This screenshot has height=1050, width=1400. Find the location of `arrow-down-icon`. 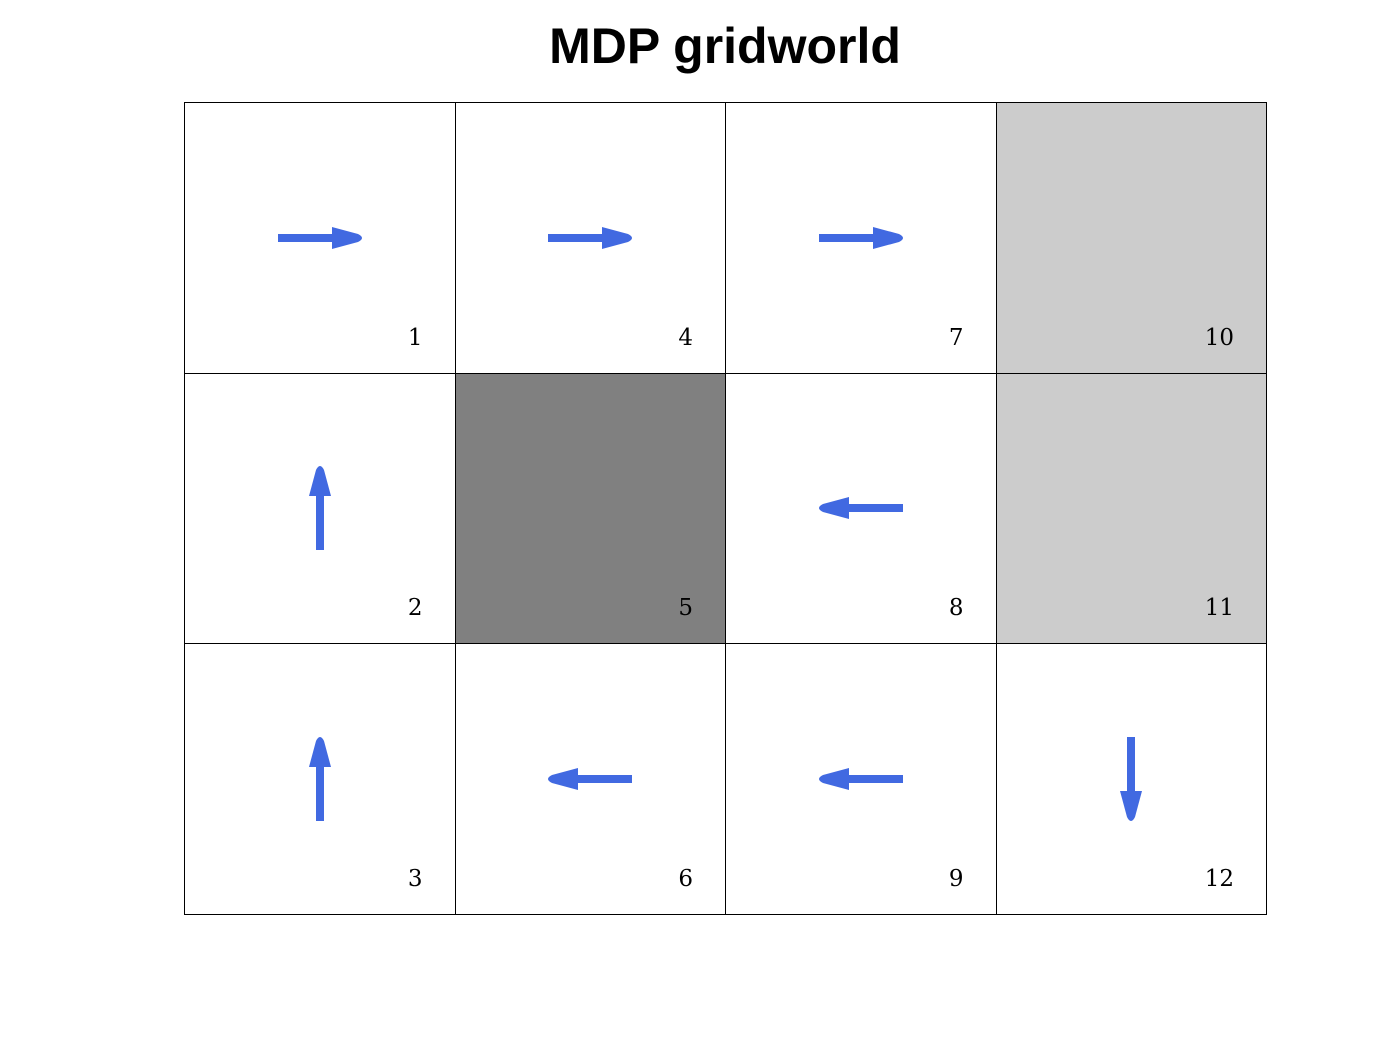

arrow-down-icon is located at coordinates (1131, 778).